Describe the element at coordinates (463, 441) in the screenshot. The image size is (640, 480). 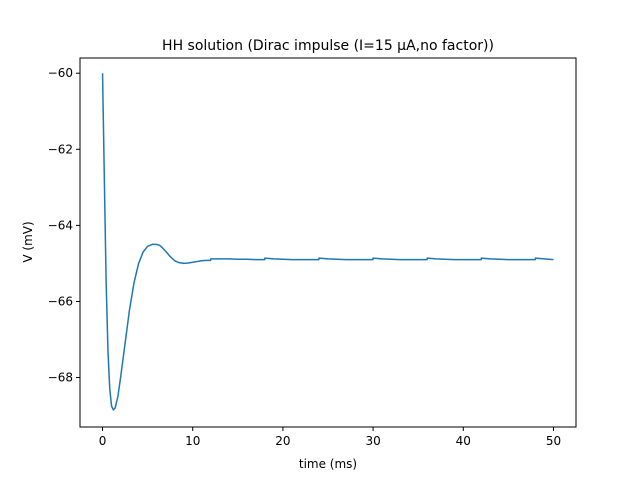
I see `x-tick-label: 40` at that location.